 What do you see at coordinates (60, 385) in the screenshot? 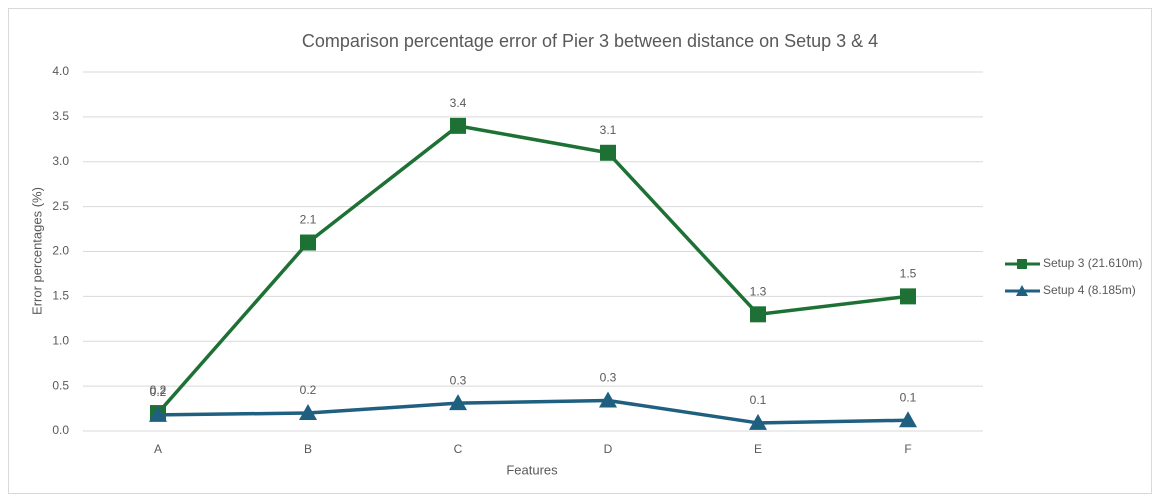
I see `y-tick-label: 0.5` at bounding box center [60, 385].